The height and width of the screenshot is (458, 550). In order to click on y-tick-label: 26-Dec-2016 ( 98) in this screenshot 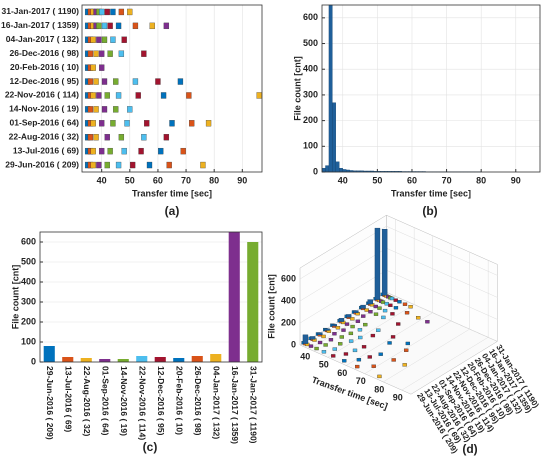, I will do `click(45, 53)`.